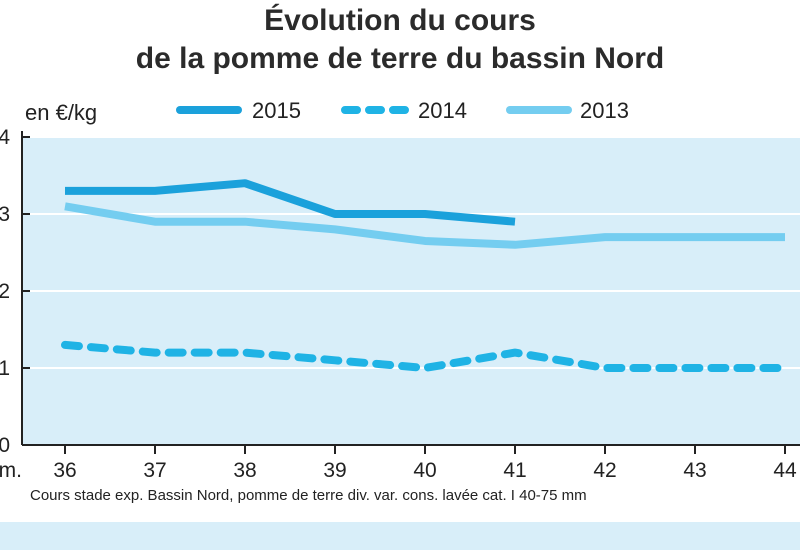  Describe the element at coordinates (15, 291) in the screenshot. I see `y-axis-ticks: 0 1 2 3 4` at that location.